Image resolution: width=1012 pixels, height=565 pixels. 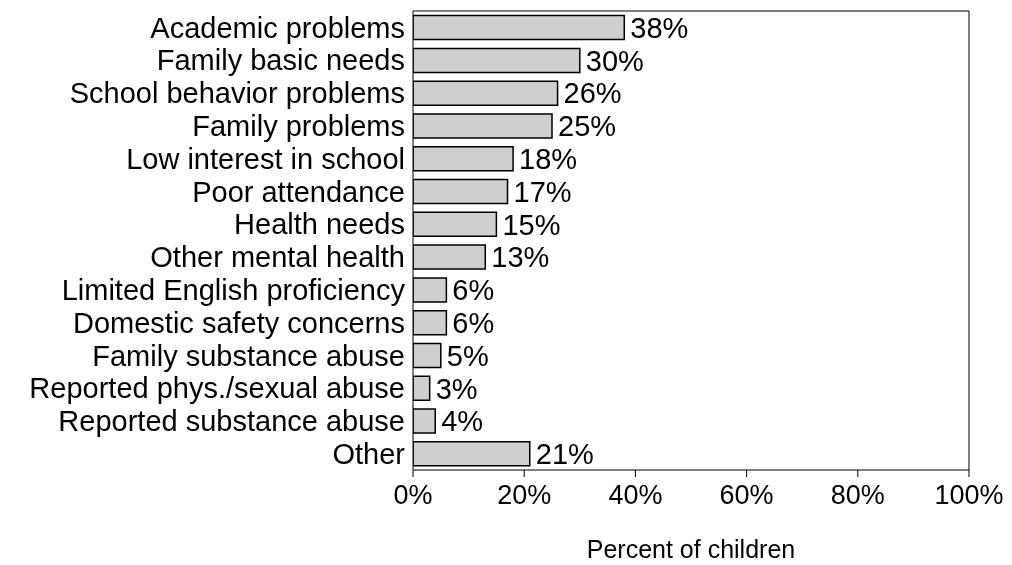 What do you see at coordinates (548, 159) in the screenshot?
I see `data-label: 18%` at bounding box center [548, 159].